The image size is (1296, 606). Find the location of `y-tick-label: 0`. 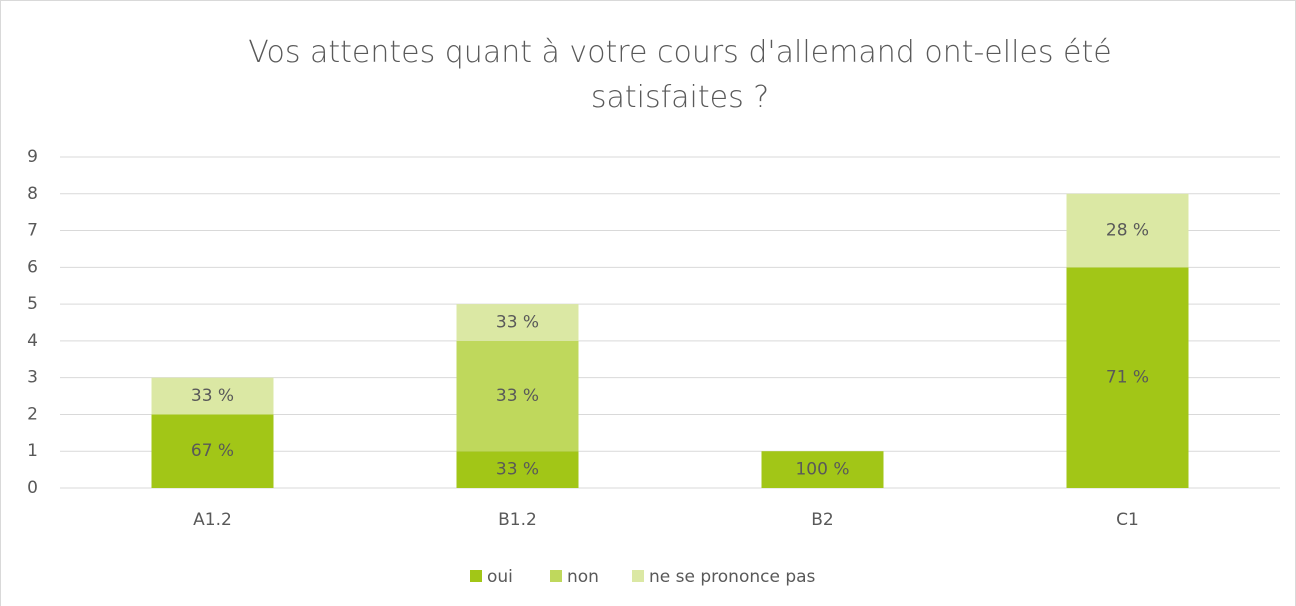

y-tick-label: 0 is located at coordinates (32, 488).